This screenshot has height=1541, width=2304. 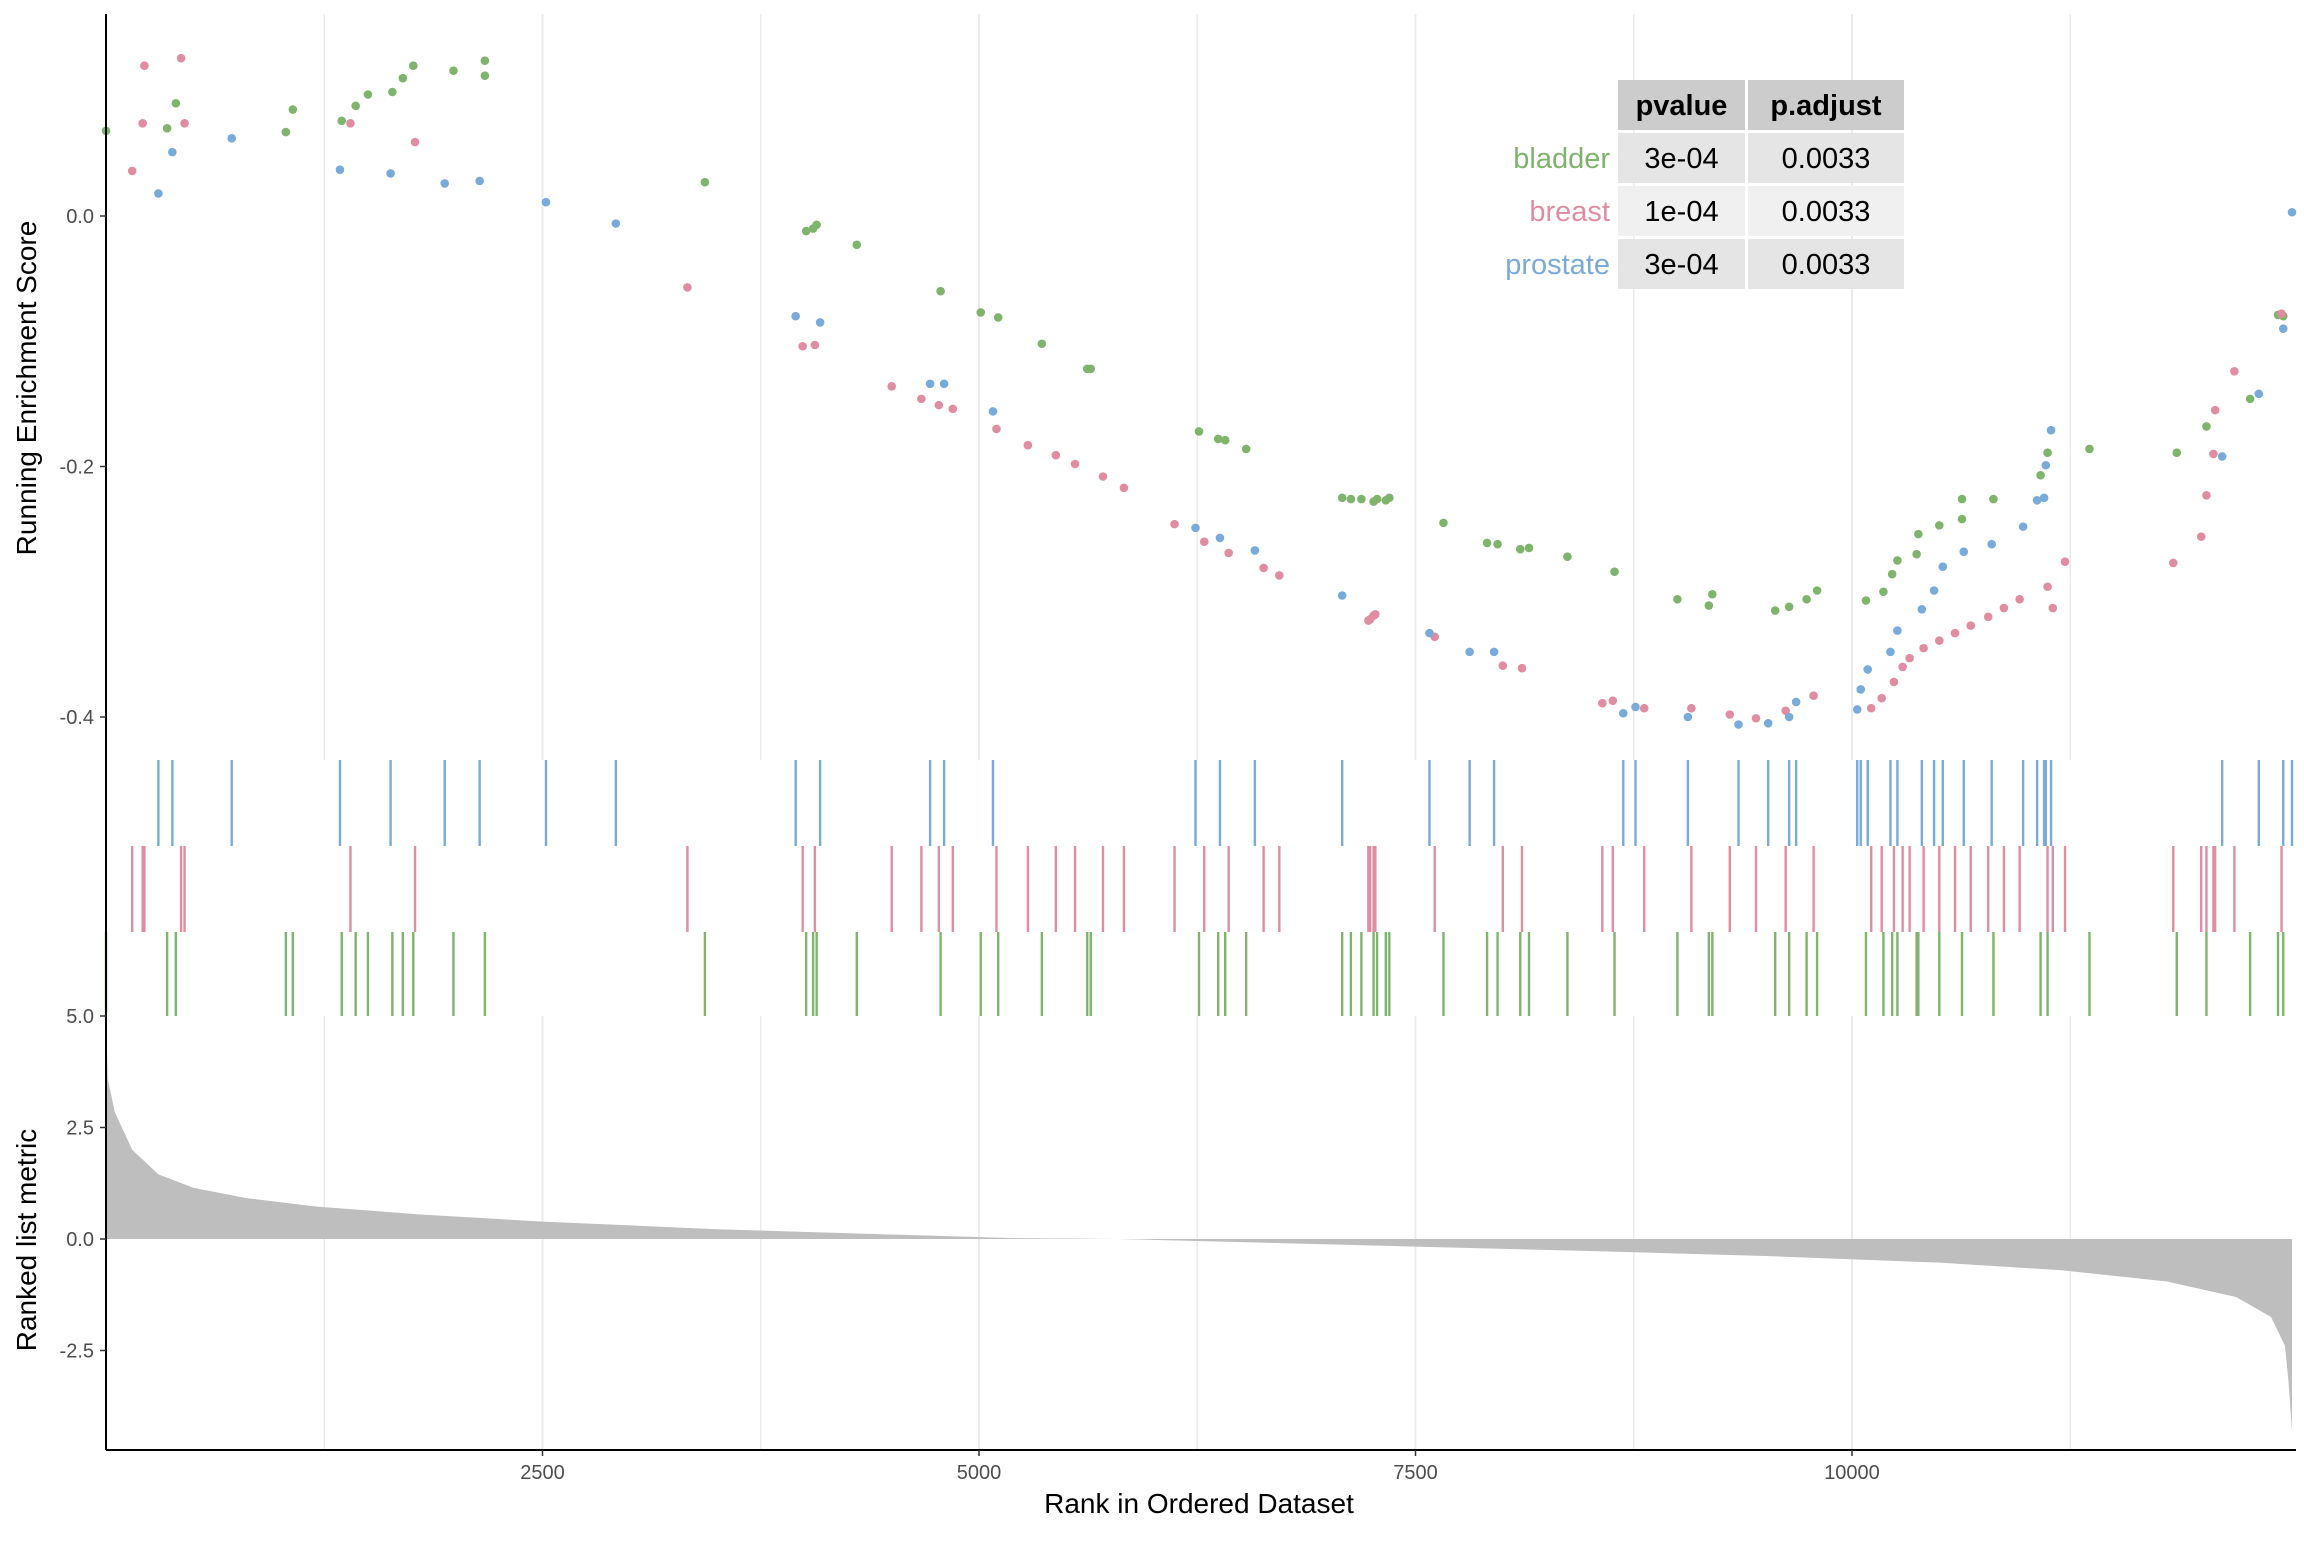 What do you see at coordinates (1557, 265) in the screenshot?
I see `table-row-name-prostate: prostate` at bounding box center [1557, 265].